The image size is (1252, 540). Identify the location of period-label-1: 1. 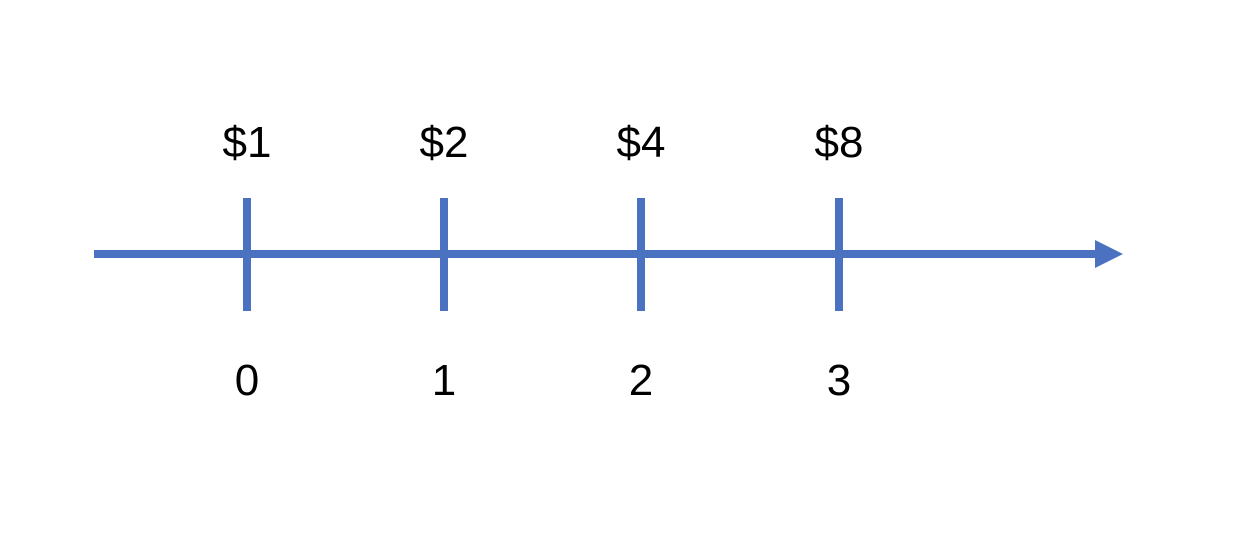
(444, 380).